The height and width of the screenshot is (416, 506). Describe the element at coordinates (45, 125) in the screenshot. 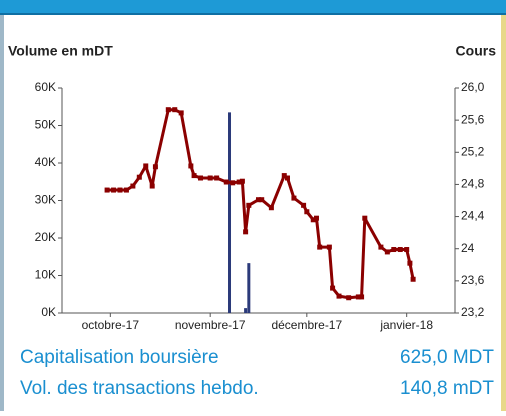

I see `y-tick-label: 50K` at that location.